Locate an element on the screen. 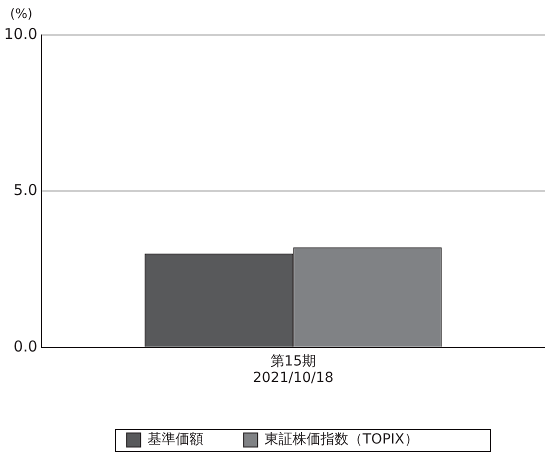  legend-label: 東証株価指数（TOPIX） is located at coordinates (341, 440).